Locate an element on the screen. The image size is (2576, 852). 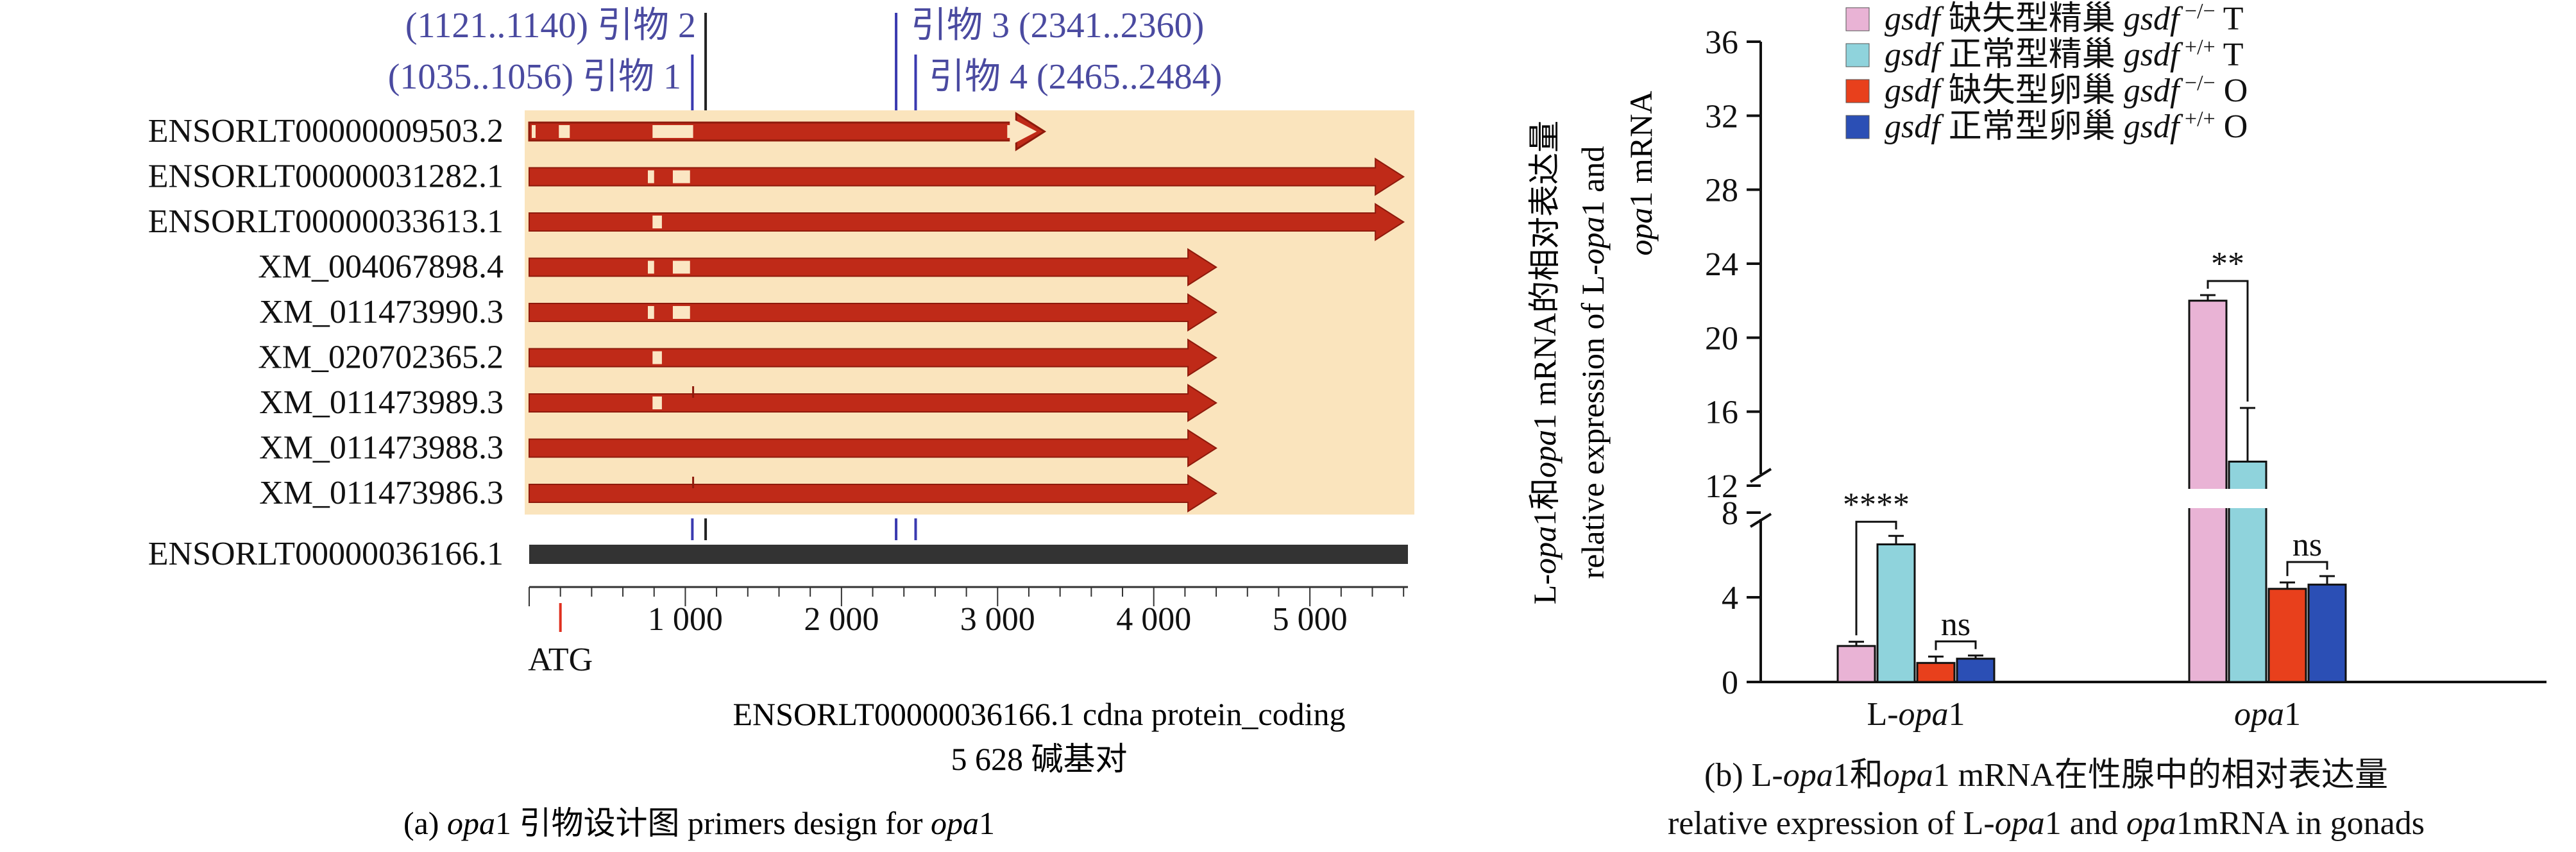
significance-markers: **** ns ** ns is located at coordinates (2085, 448).